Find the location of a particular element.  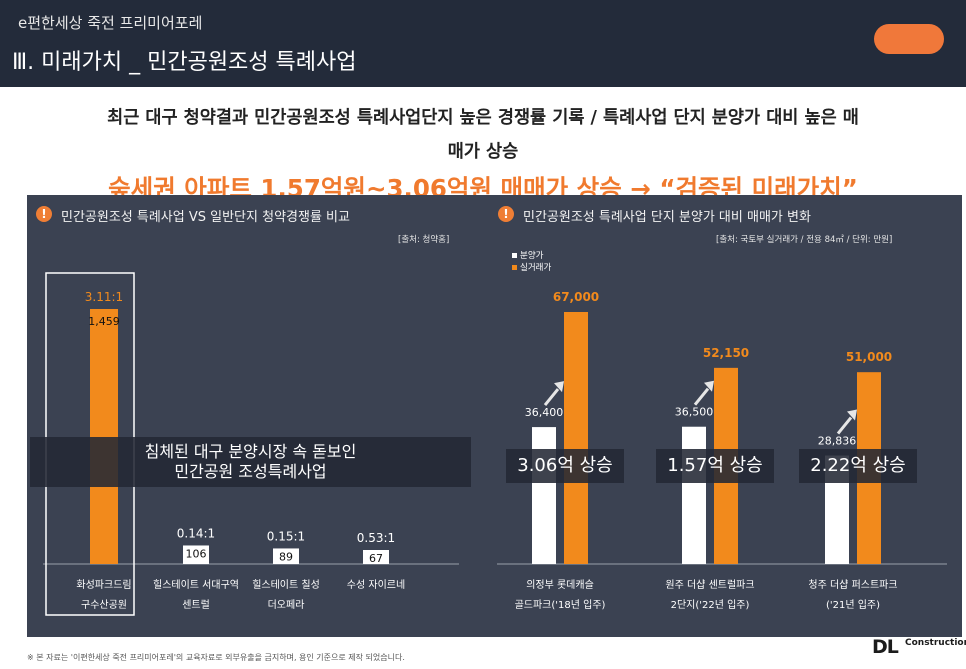

trade-price-bar is located at coordinates (576, 438).